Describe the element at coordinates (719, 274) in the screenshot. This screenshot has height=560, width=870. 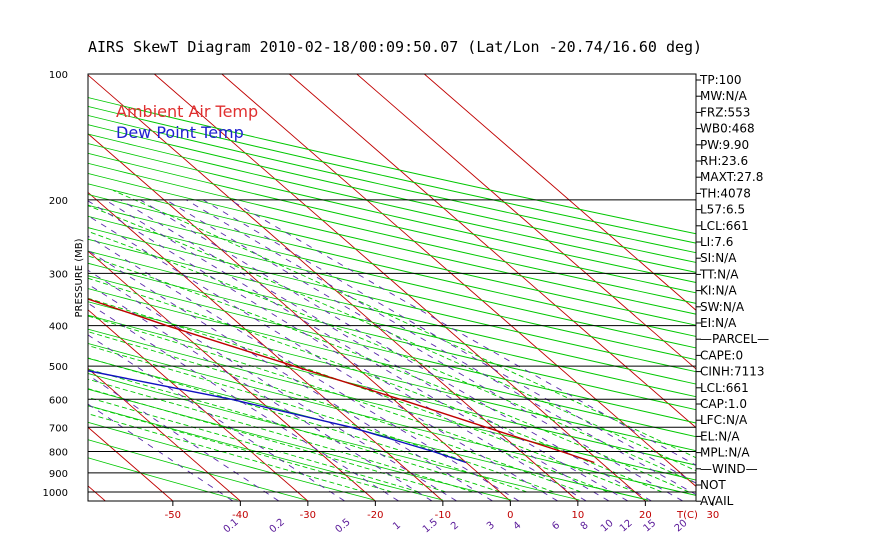
I see `stats-item: TT:N/A` at that location.